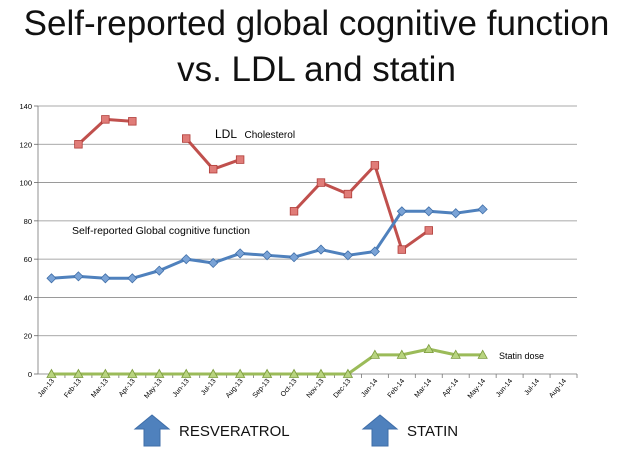 Image resolution: width=633 pixels, height=462 pixels. Describe the element at coordinates (25, 106) in the screenshot. I see `y-tick-label: 140` at that location.